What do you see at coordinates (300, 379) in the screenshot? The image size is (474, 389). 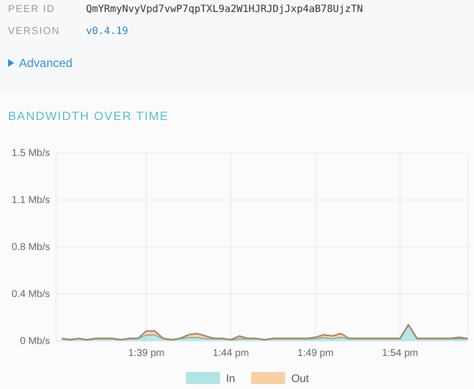 I see `legend-label: Out` at bounding box center [300, 379].